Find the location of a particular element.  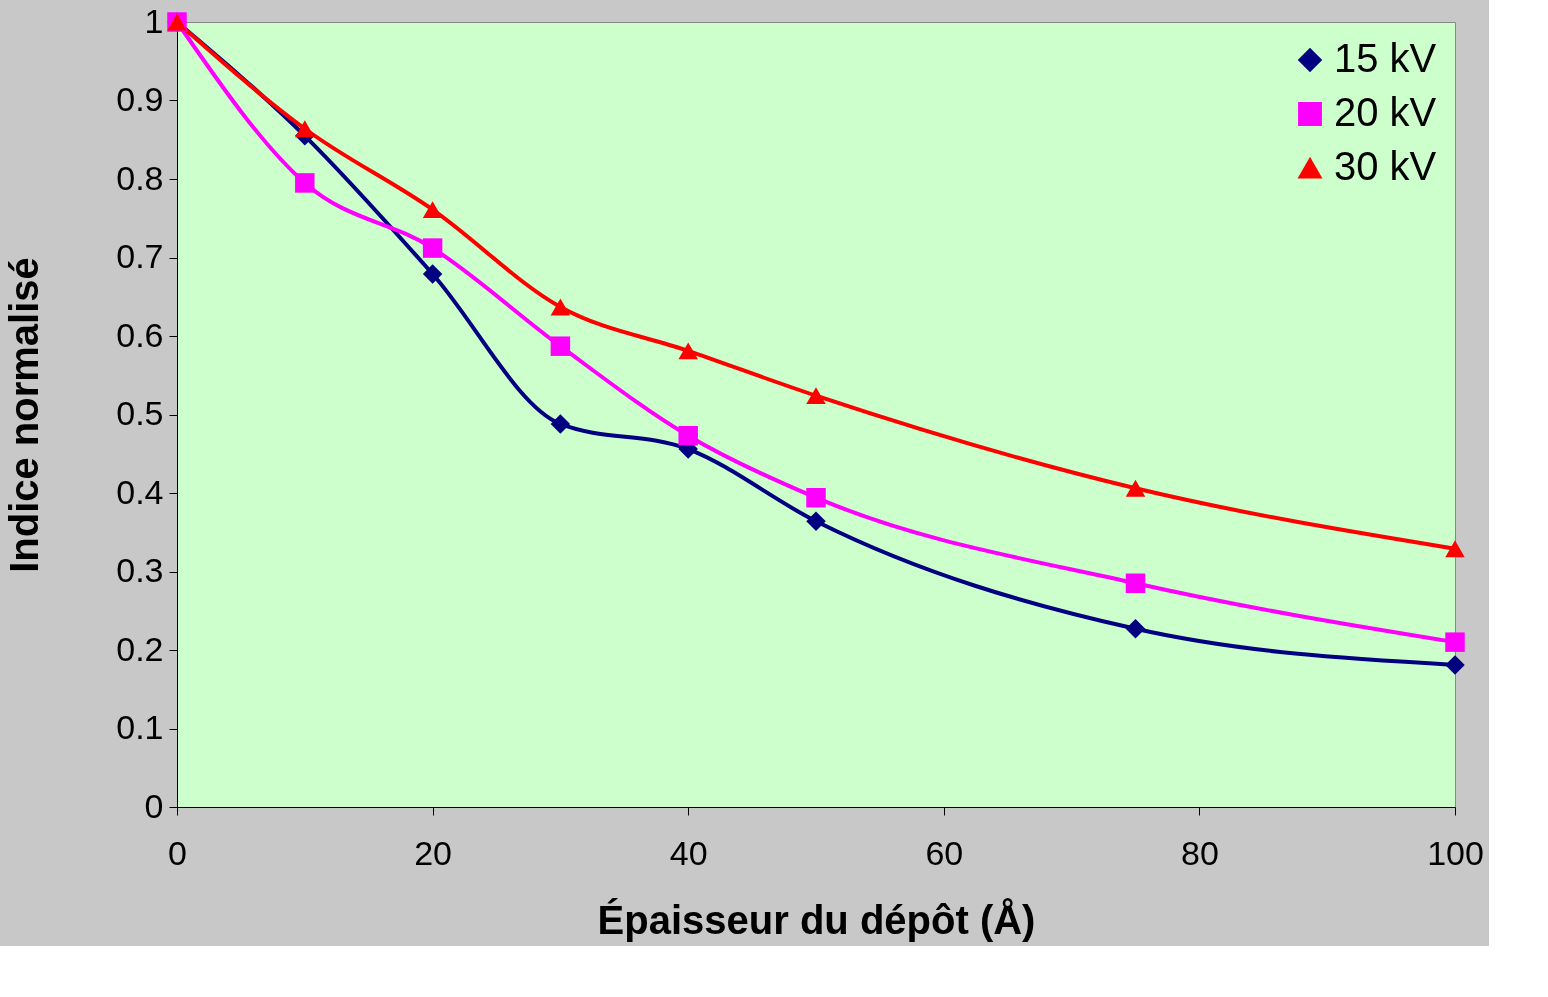

y-tick-label: 0.9 is located at coordinates (140, 99).